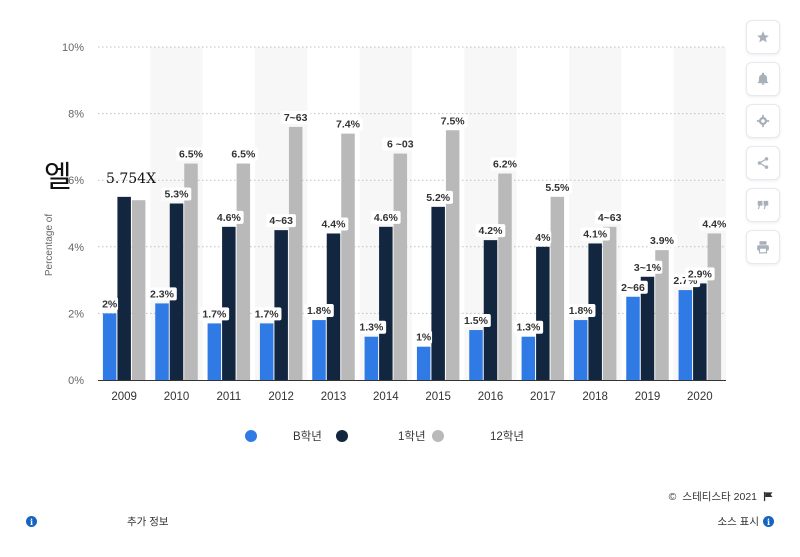  What do you see at coordinates (700, 274) in the screenshot?
I see `data-label: 2.9%` at bounding box center [700, 274].